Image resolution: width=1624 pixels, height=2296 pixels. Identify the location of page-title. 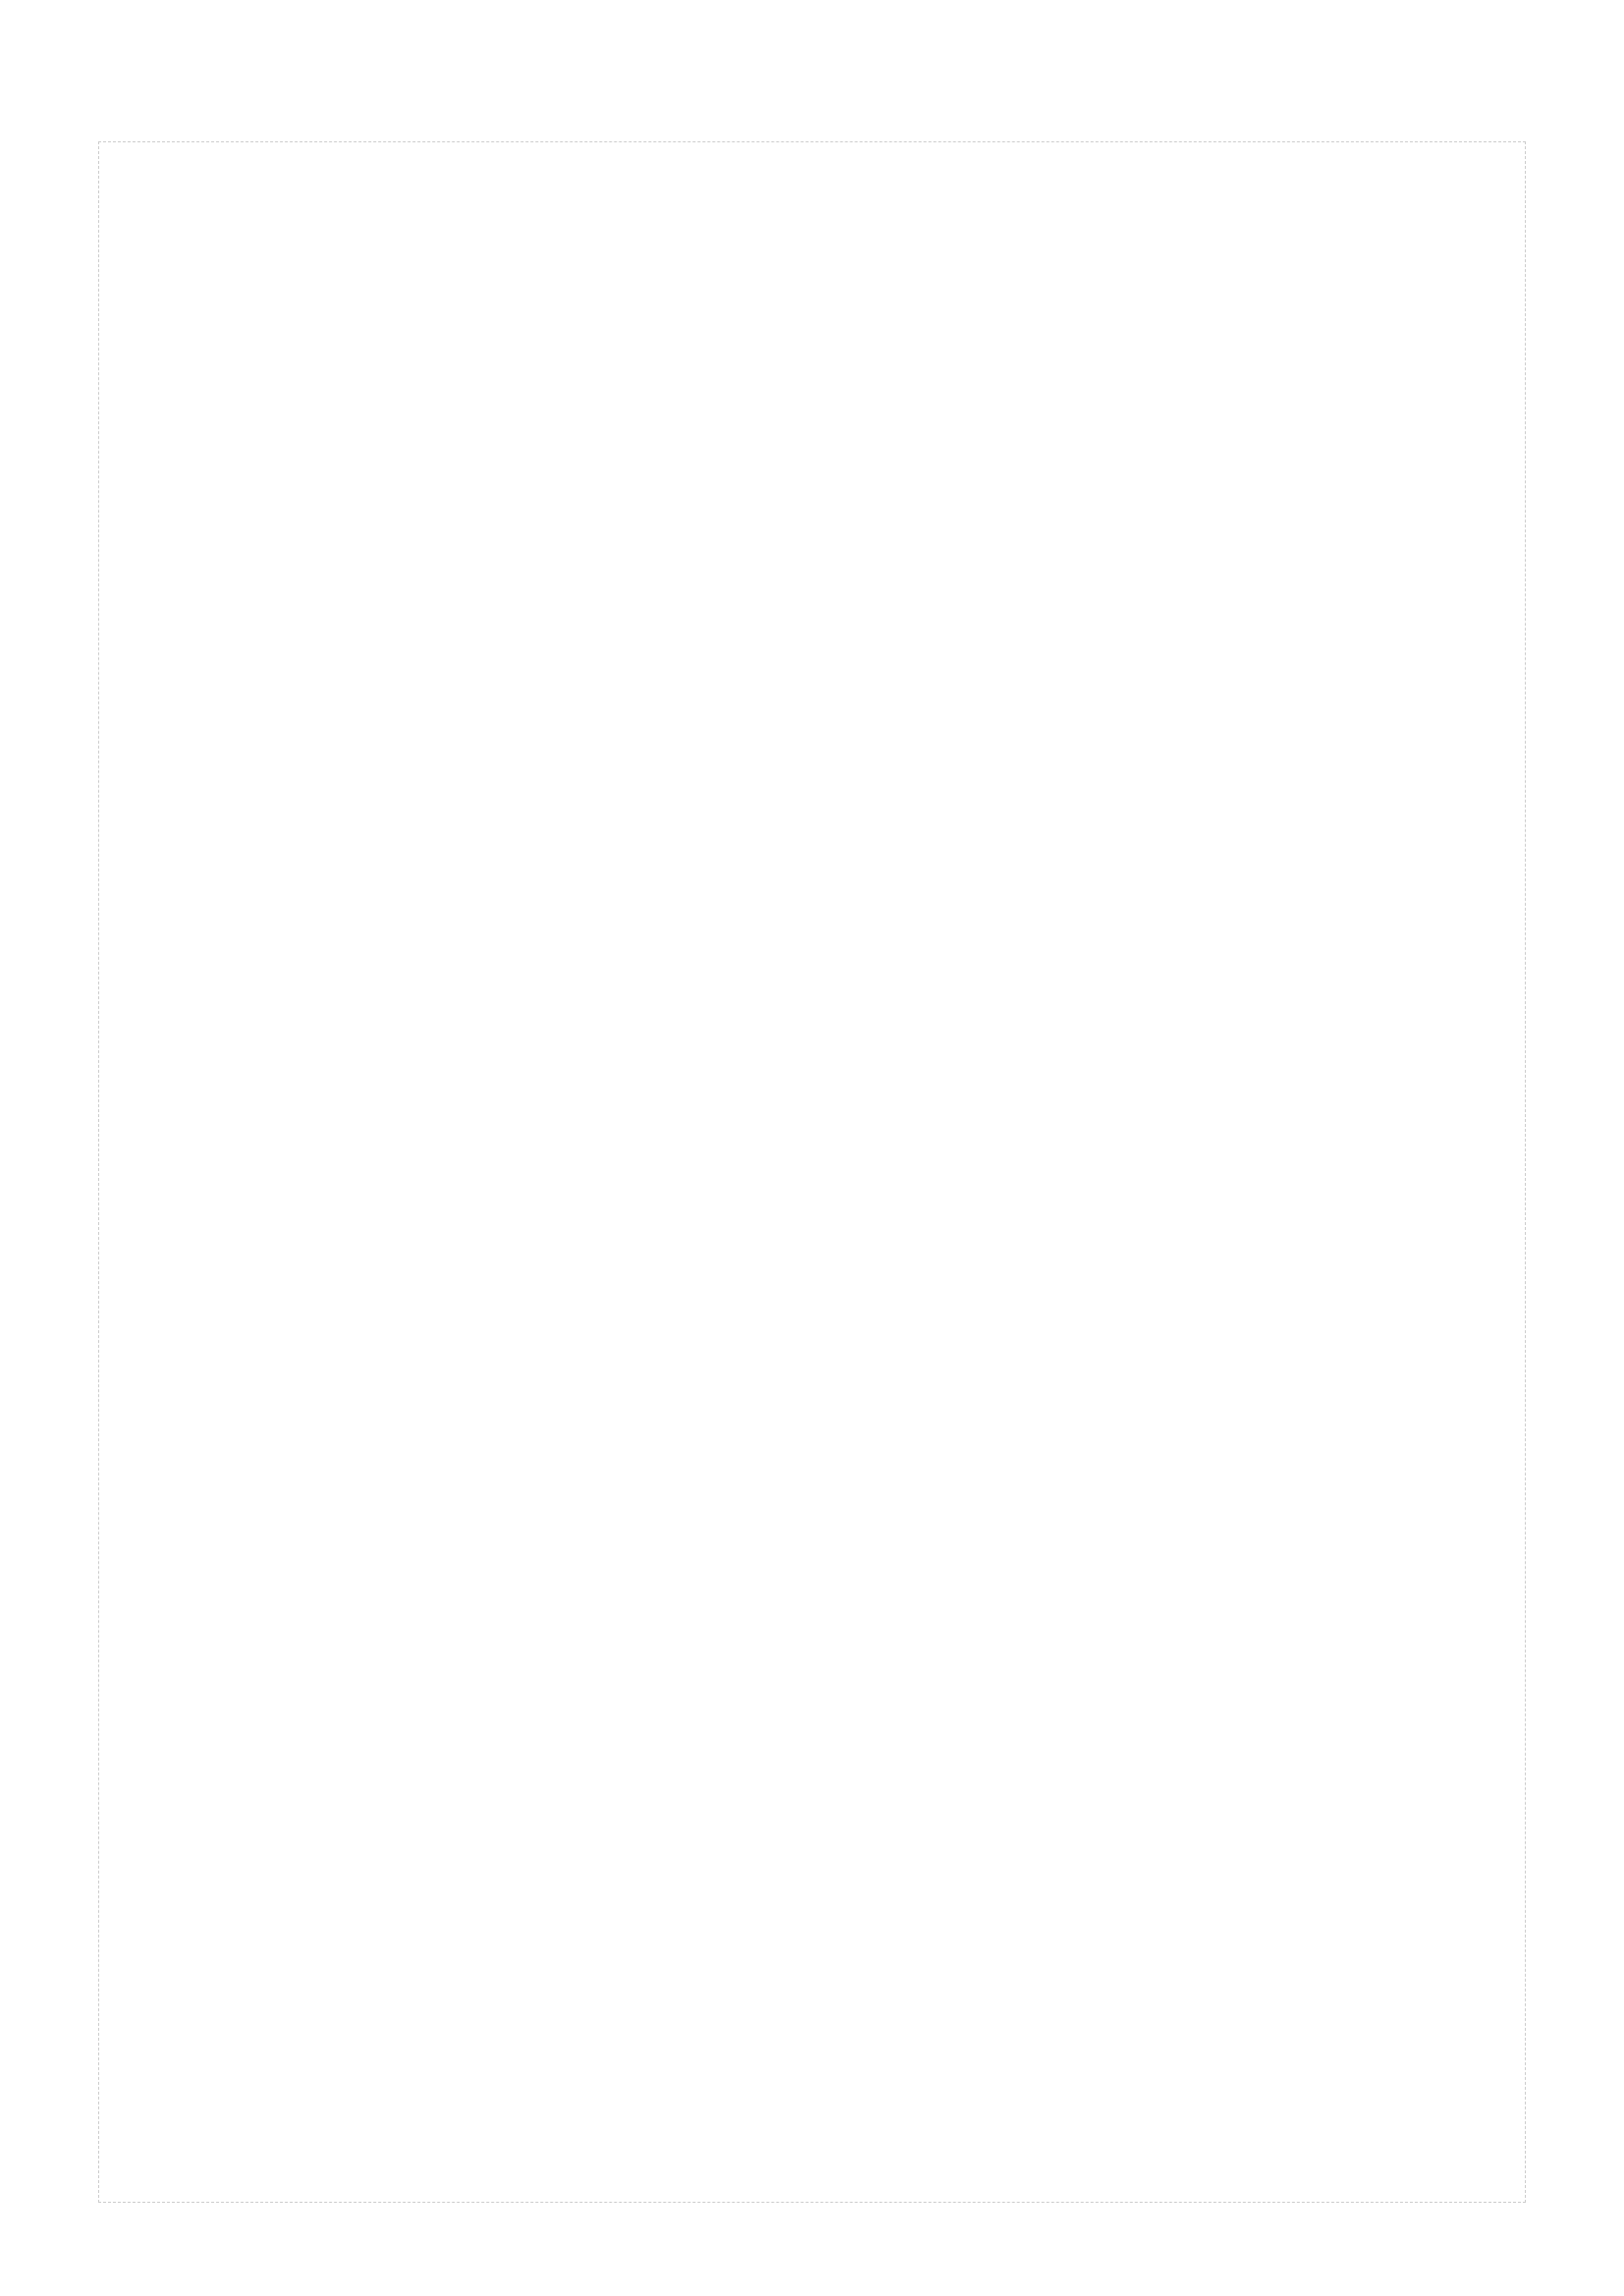
(812, 98).